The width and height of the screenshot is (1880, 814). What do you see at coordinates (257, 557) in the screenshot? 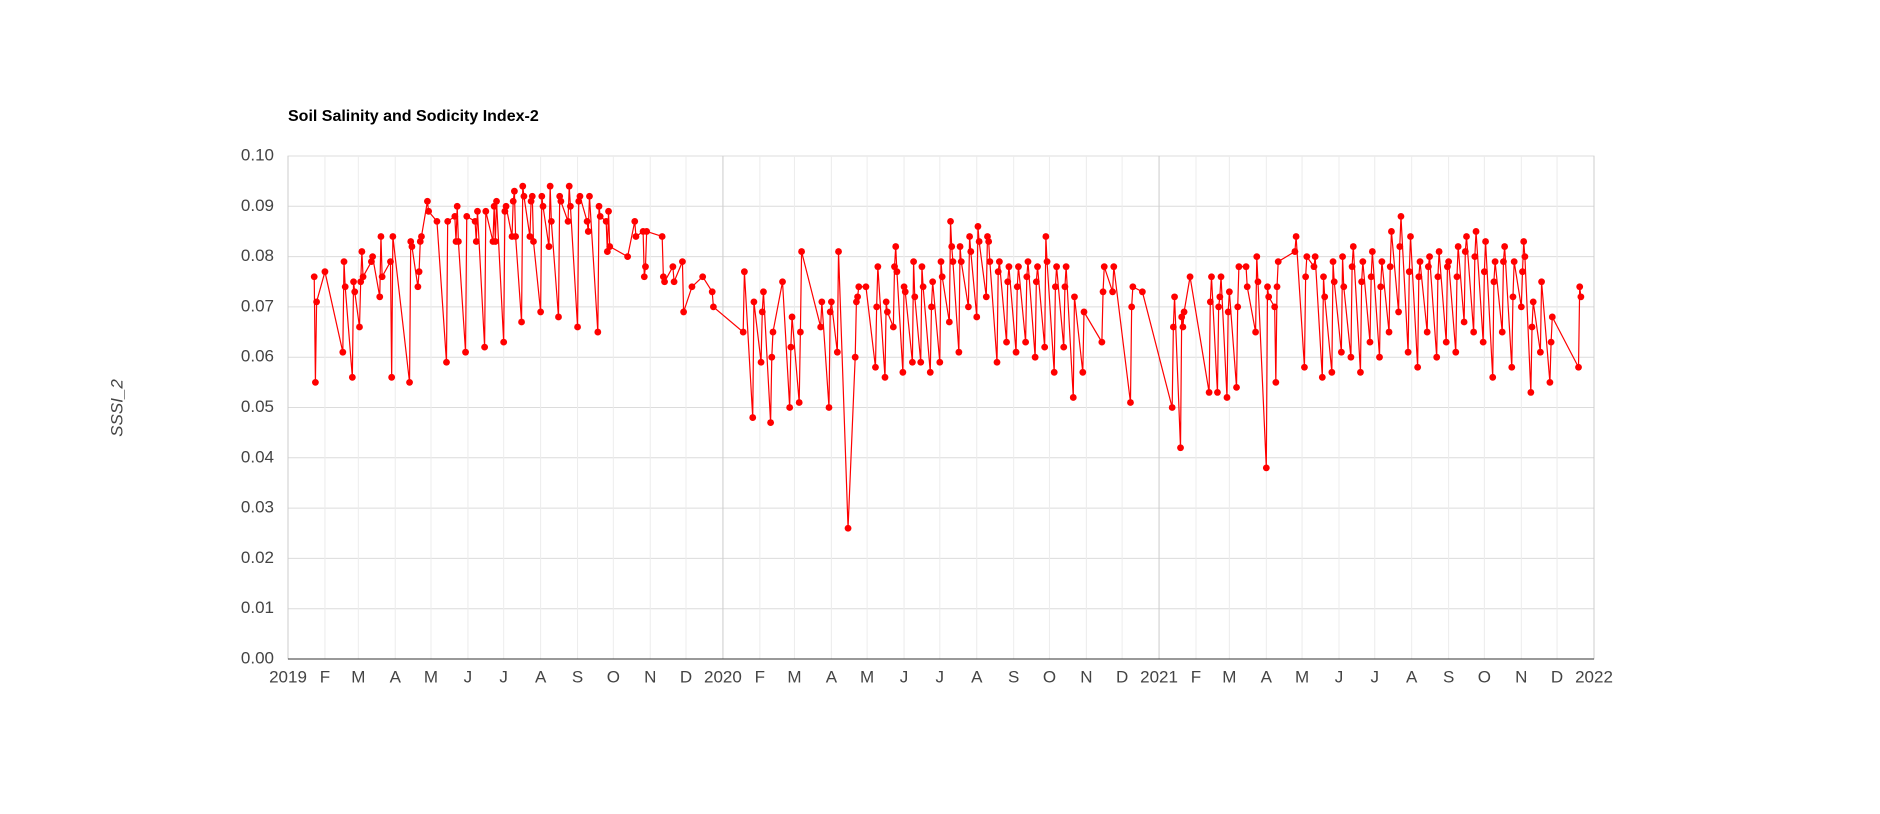
I see `y-tick-label: 0.02` at bounding box center [257, 557].